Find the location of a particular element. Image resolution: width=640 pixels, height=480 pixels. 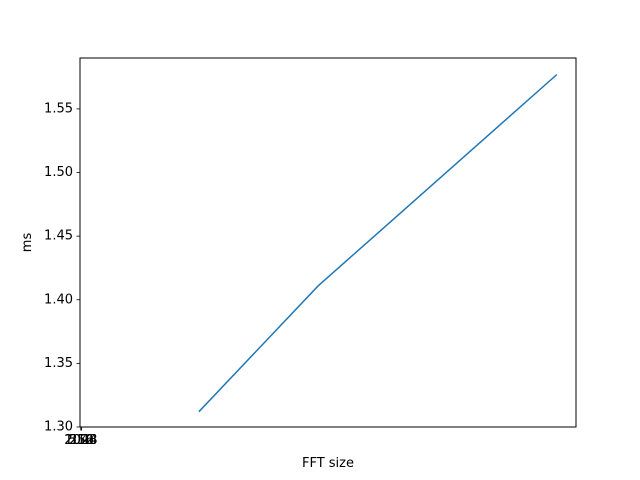

y-tick-label: 1.30 is located at coordinates (58, 427).